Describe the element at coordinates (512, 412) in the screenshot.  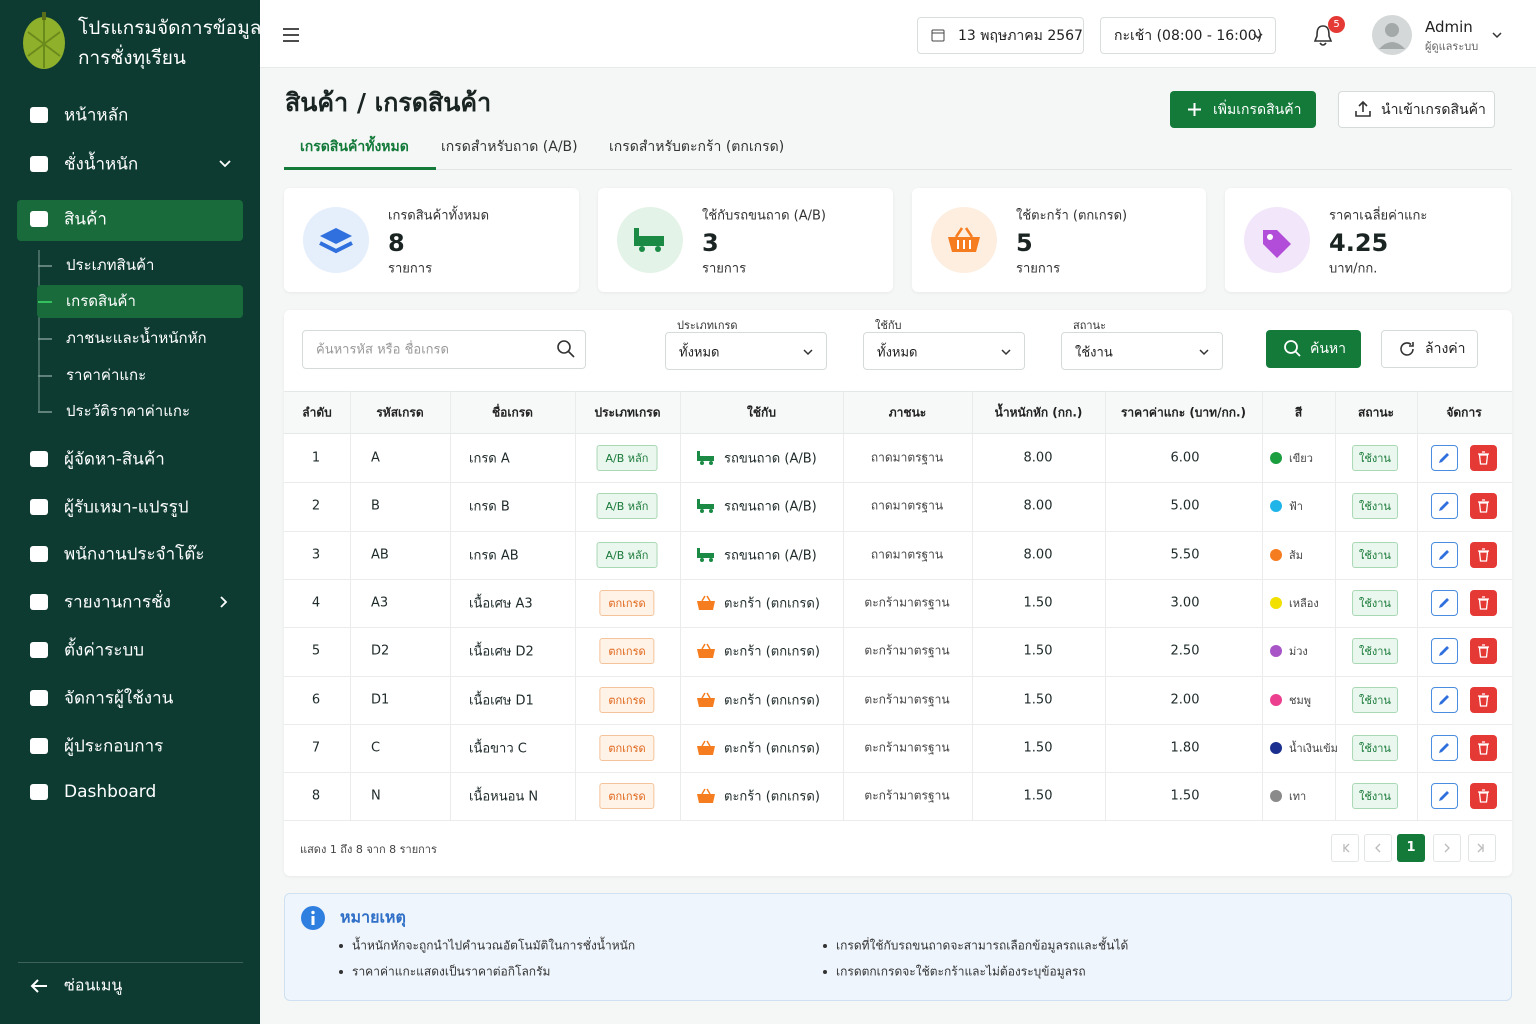
I see `column-header: ชื่อเกรด` at that location.